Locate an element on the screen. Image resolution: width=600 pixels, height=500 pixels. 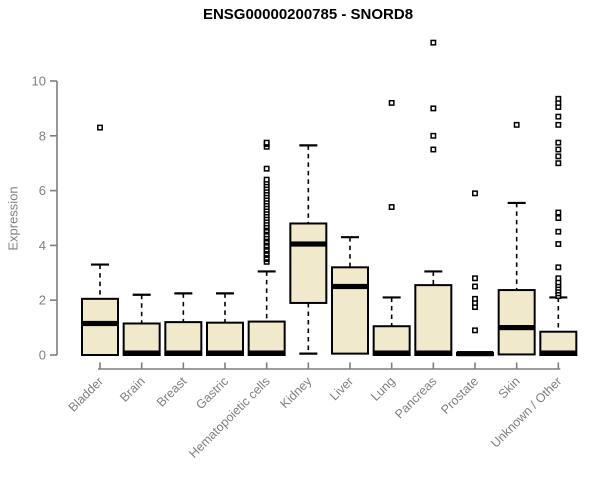
y-tick-label: 8 is located at coordinates (42, 135).